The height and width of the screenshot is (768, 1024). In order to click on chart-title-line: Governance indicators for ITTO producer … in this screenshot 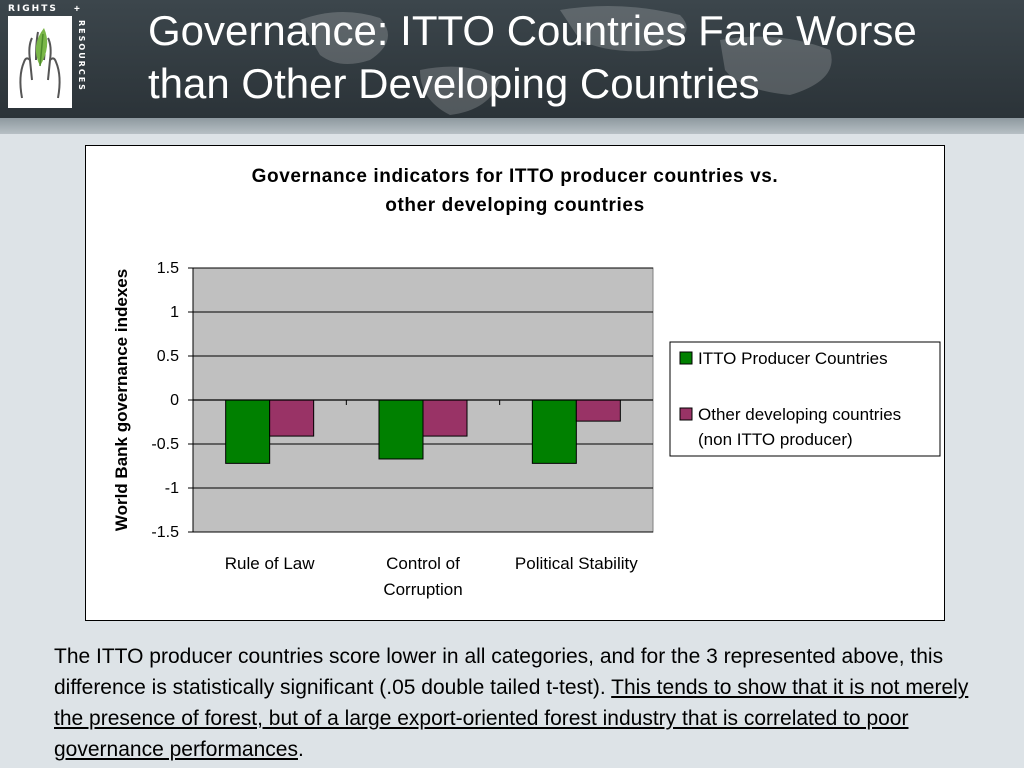, I will do `click(515, 176)`.